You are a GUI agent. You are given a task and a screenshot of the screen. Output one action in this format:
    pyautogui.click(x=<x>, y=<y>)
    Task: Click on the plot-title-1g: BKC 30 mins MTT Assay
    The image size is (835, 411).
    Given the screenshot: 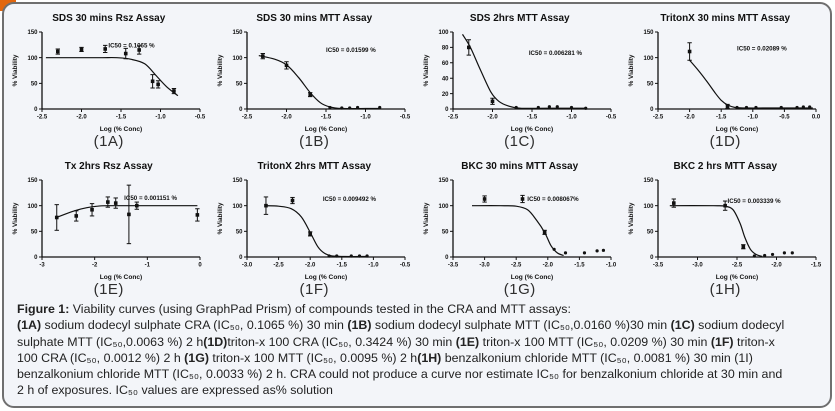 What is the action you would take?
    pyautogui.click(x=520, y=166)
    